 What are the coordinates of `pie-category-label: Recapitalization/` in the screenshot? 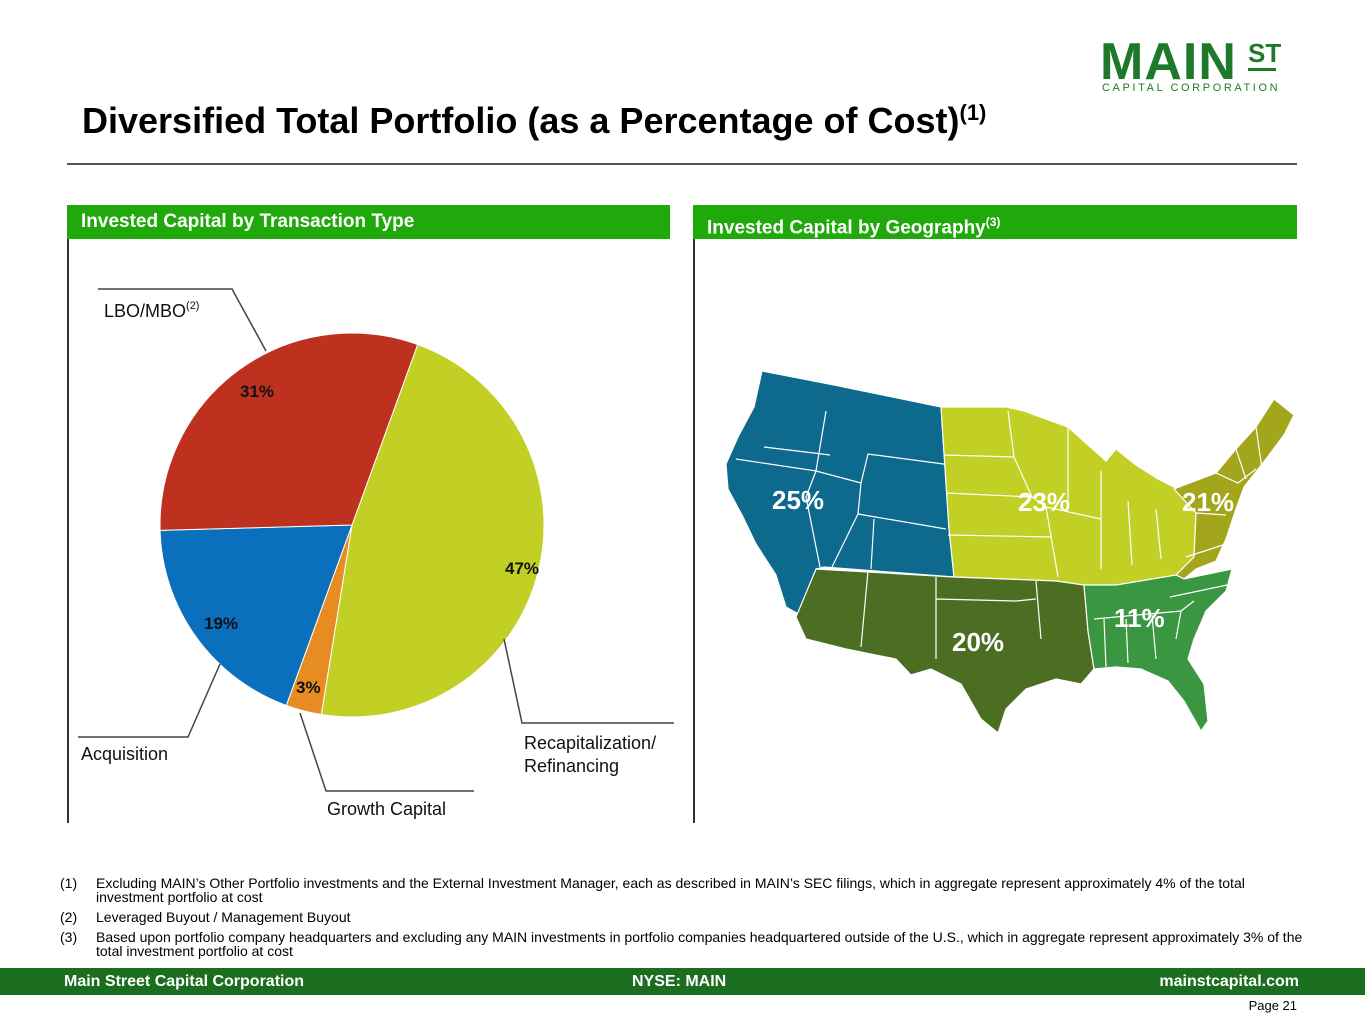 It's located at (590, 743).